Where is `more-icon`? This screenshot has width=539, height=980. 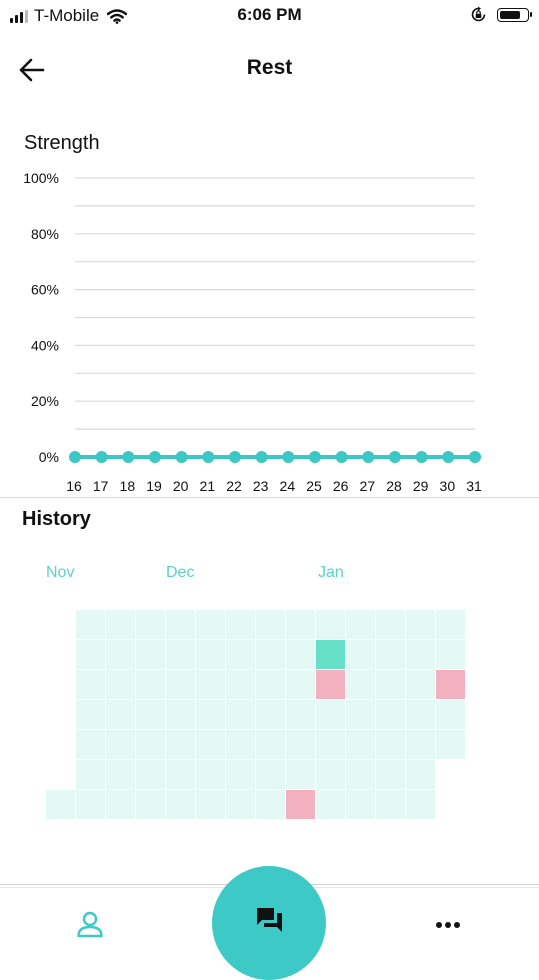
more-icon is located at coordinates (448, 925).